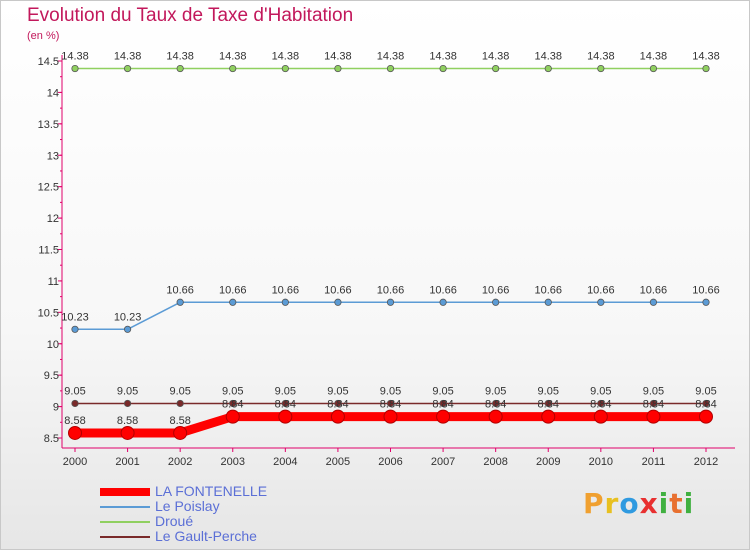  What do you see at coordinates (706, 462) in the screenshot?
I see `x-tick-label: 2012` at bounding box center [706, 462].